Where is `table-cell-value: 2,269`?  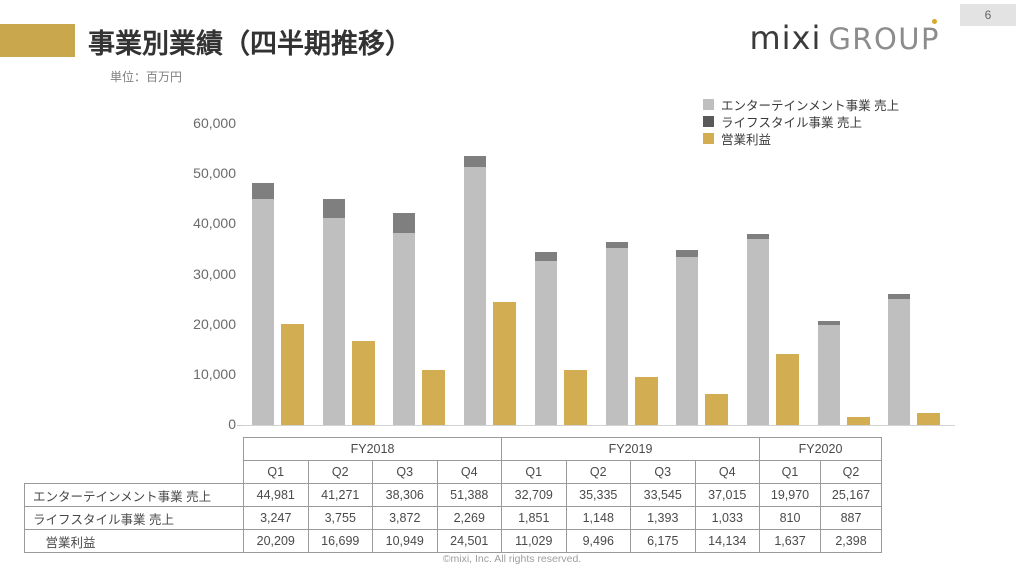
table-cell-value: 2,269 is located at coordinates (469, 518).